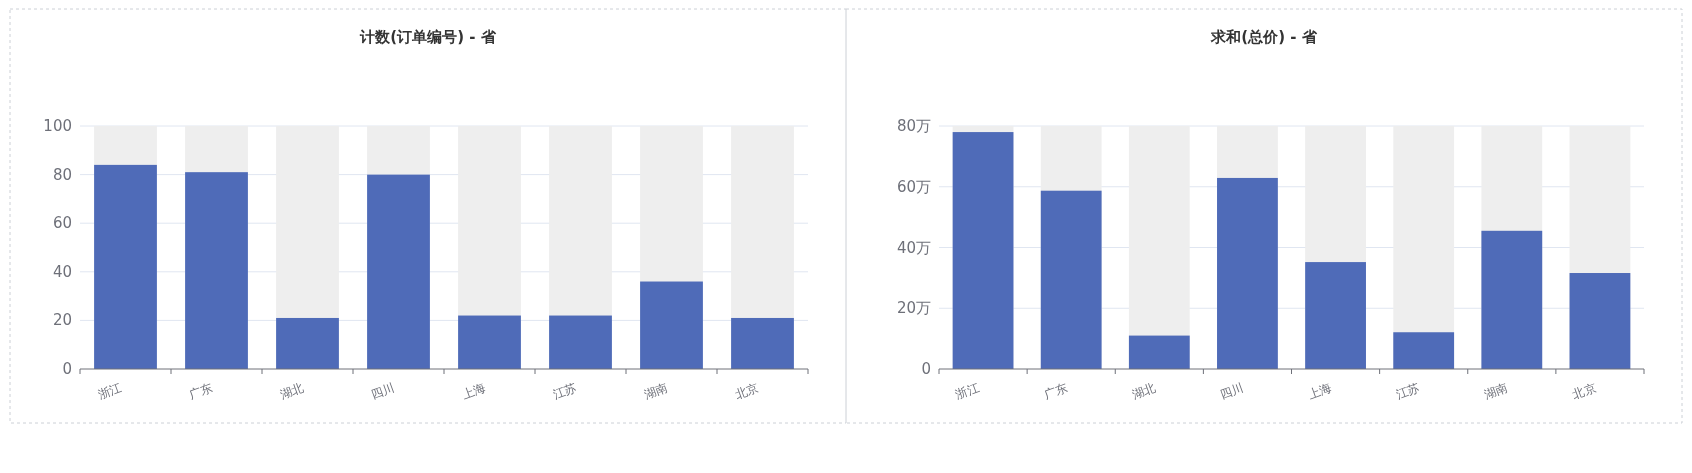 This screenshot has width=1692, height=473. What do you see at coordinates (57, 126) in the screenshot?
I see `y-tick-label: 100` at bounding box center [57, 126].